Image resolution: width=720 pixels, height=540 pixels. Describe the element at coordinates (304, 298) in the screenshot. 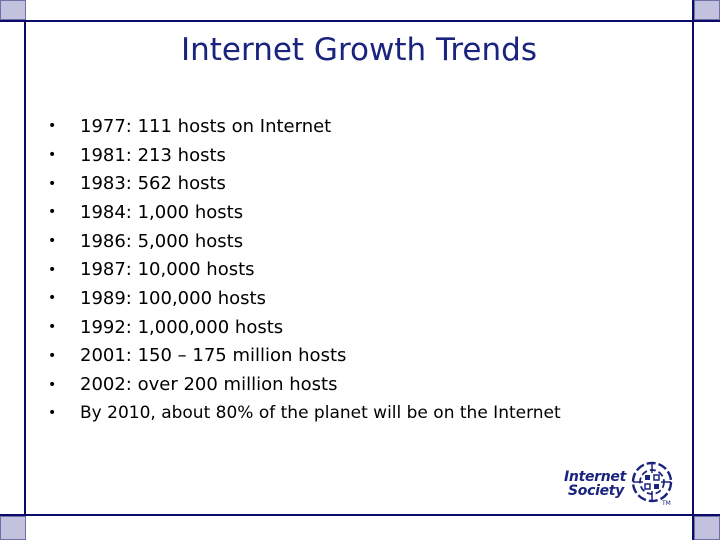

I see `bullet-item: • 1989: 100,000 hosts` at that location.